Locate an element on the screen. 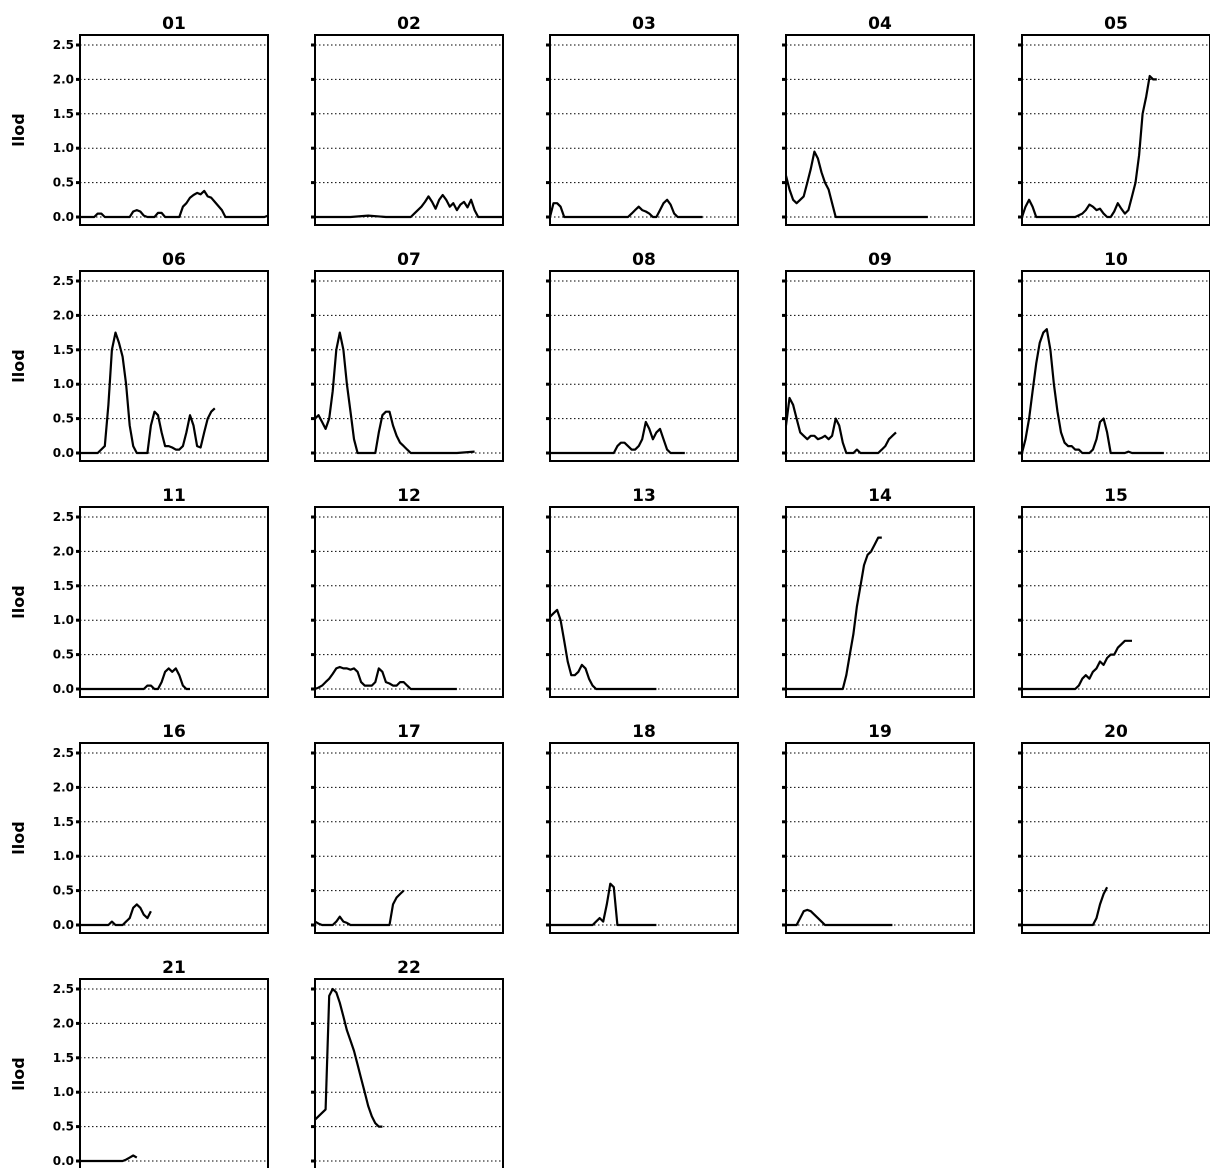 Image resolution: width=1210 pixels, height=1168 pixels. panel-title: 19 is located at coordinates (880, 732).